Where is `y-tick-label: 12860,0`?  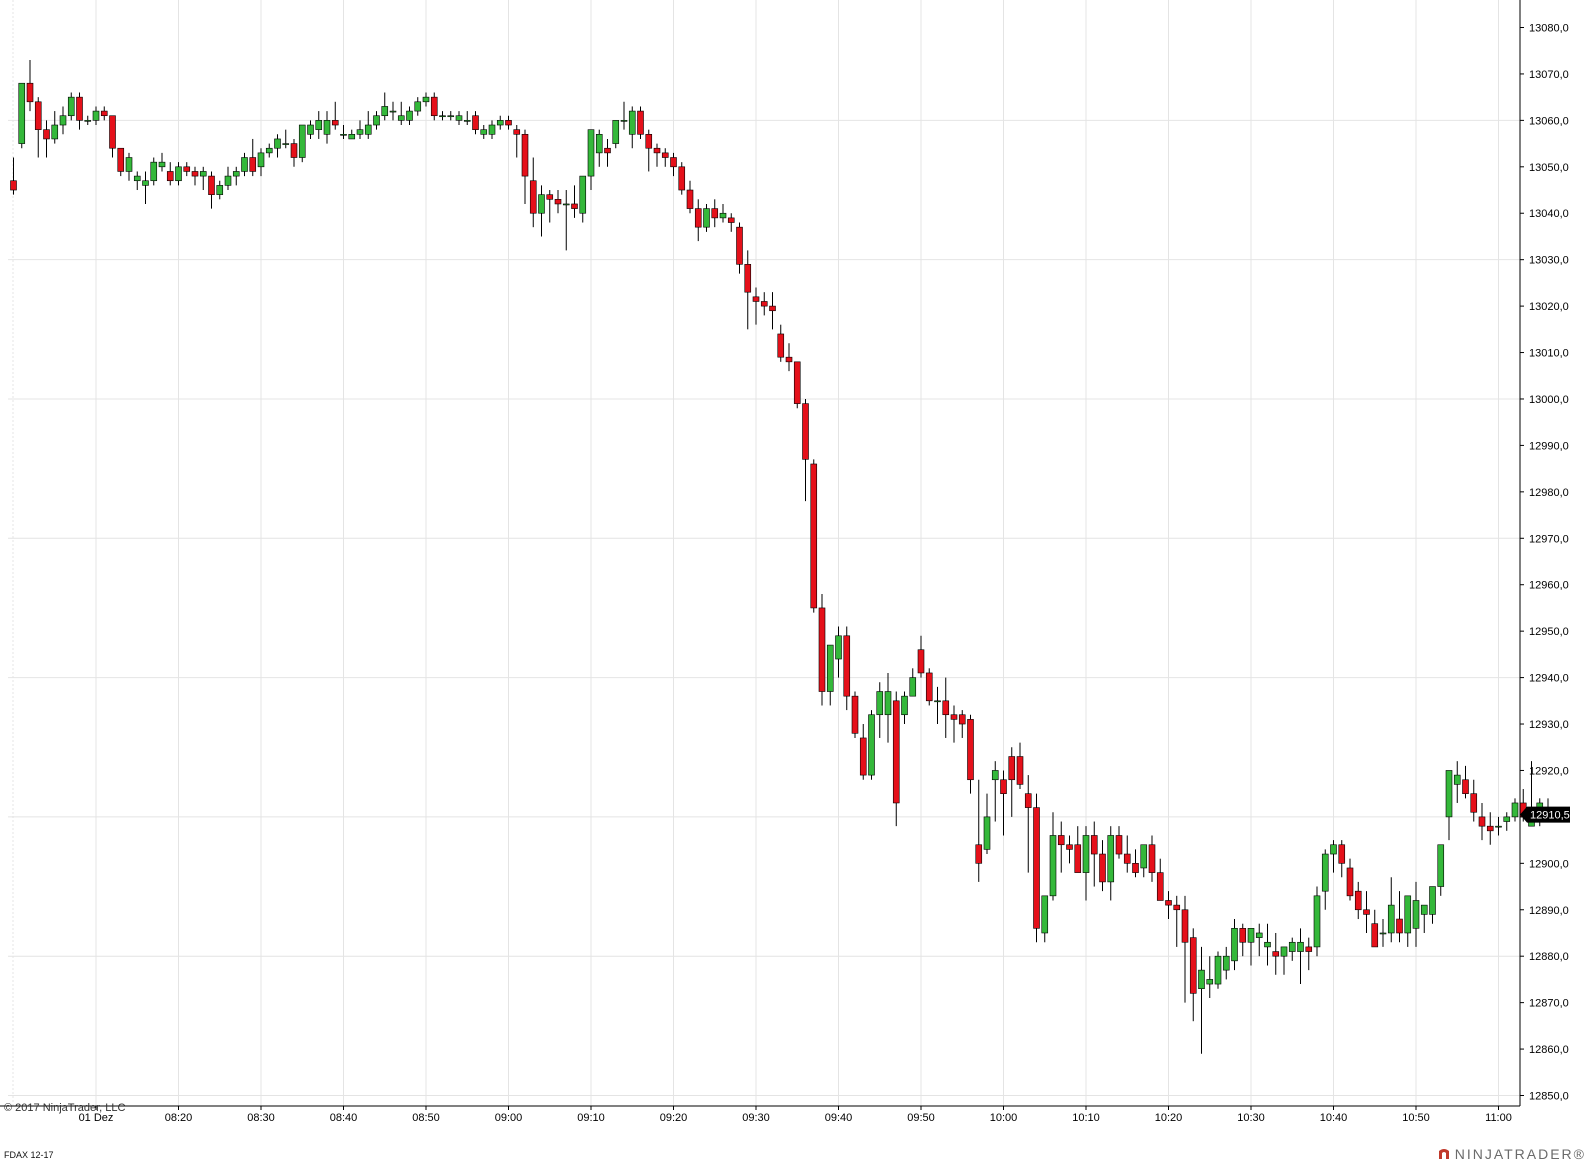
y-tick-label: 12860,0 is located at coordinates (1549, 1050).